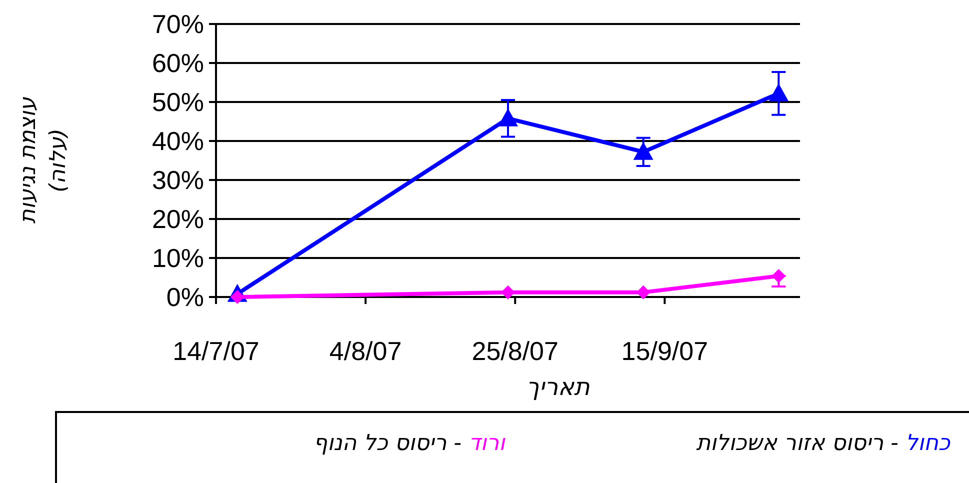 This screenshot has height=483, width=969. Describe the element at coordinates (178, 219) in the screenshot. I see `y-tick-label: 20%` at that location.